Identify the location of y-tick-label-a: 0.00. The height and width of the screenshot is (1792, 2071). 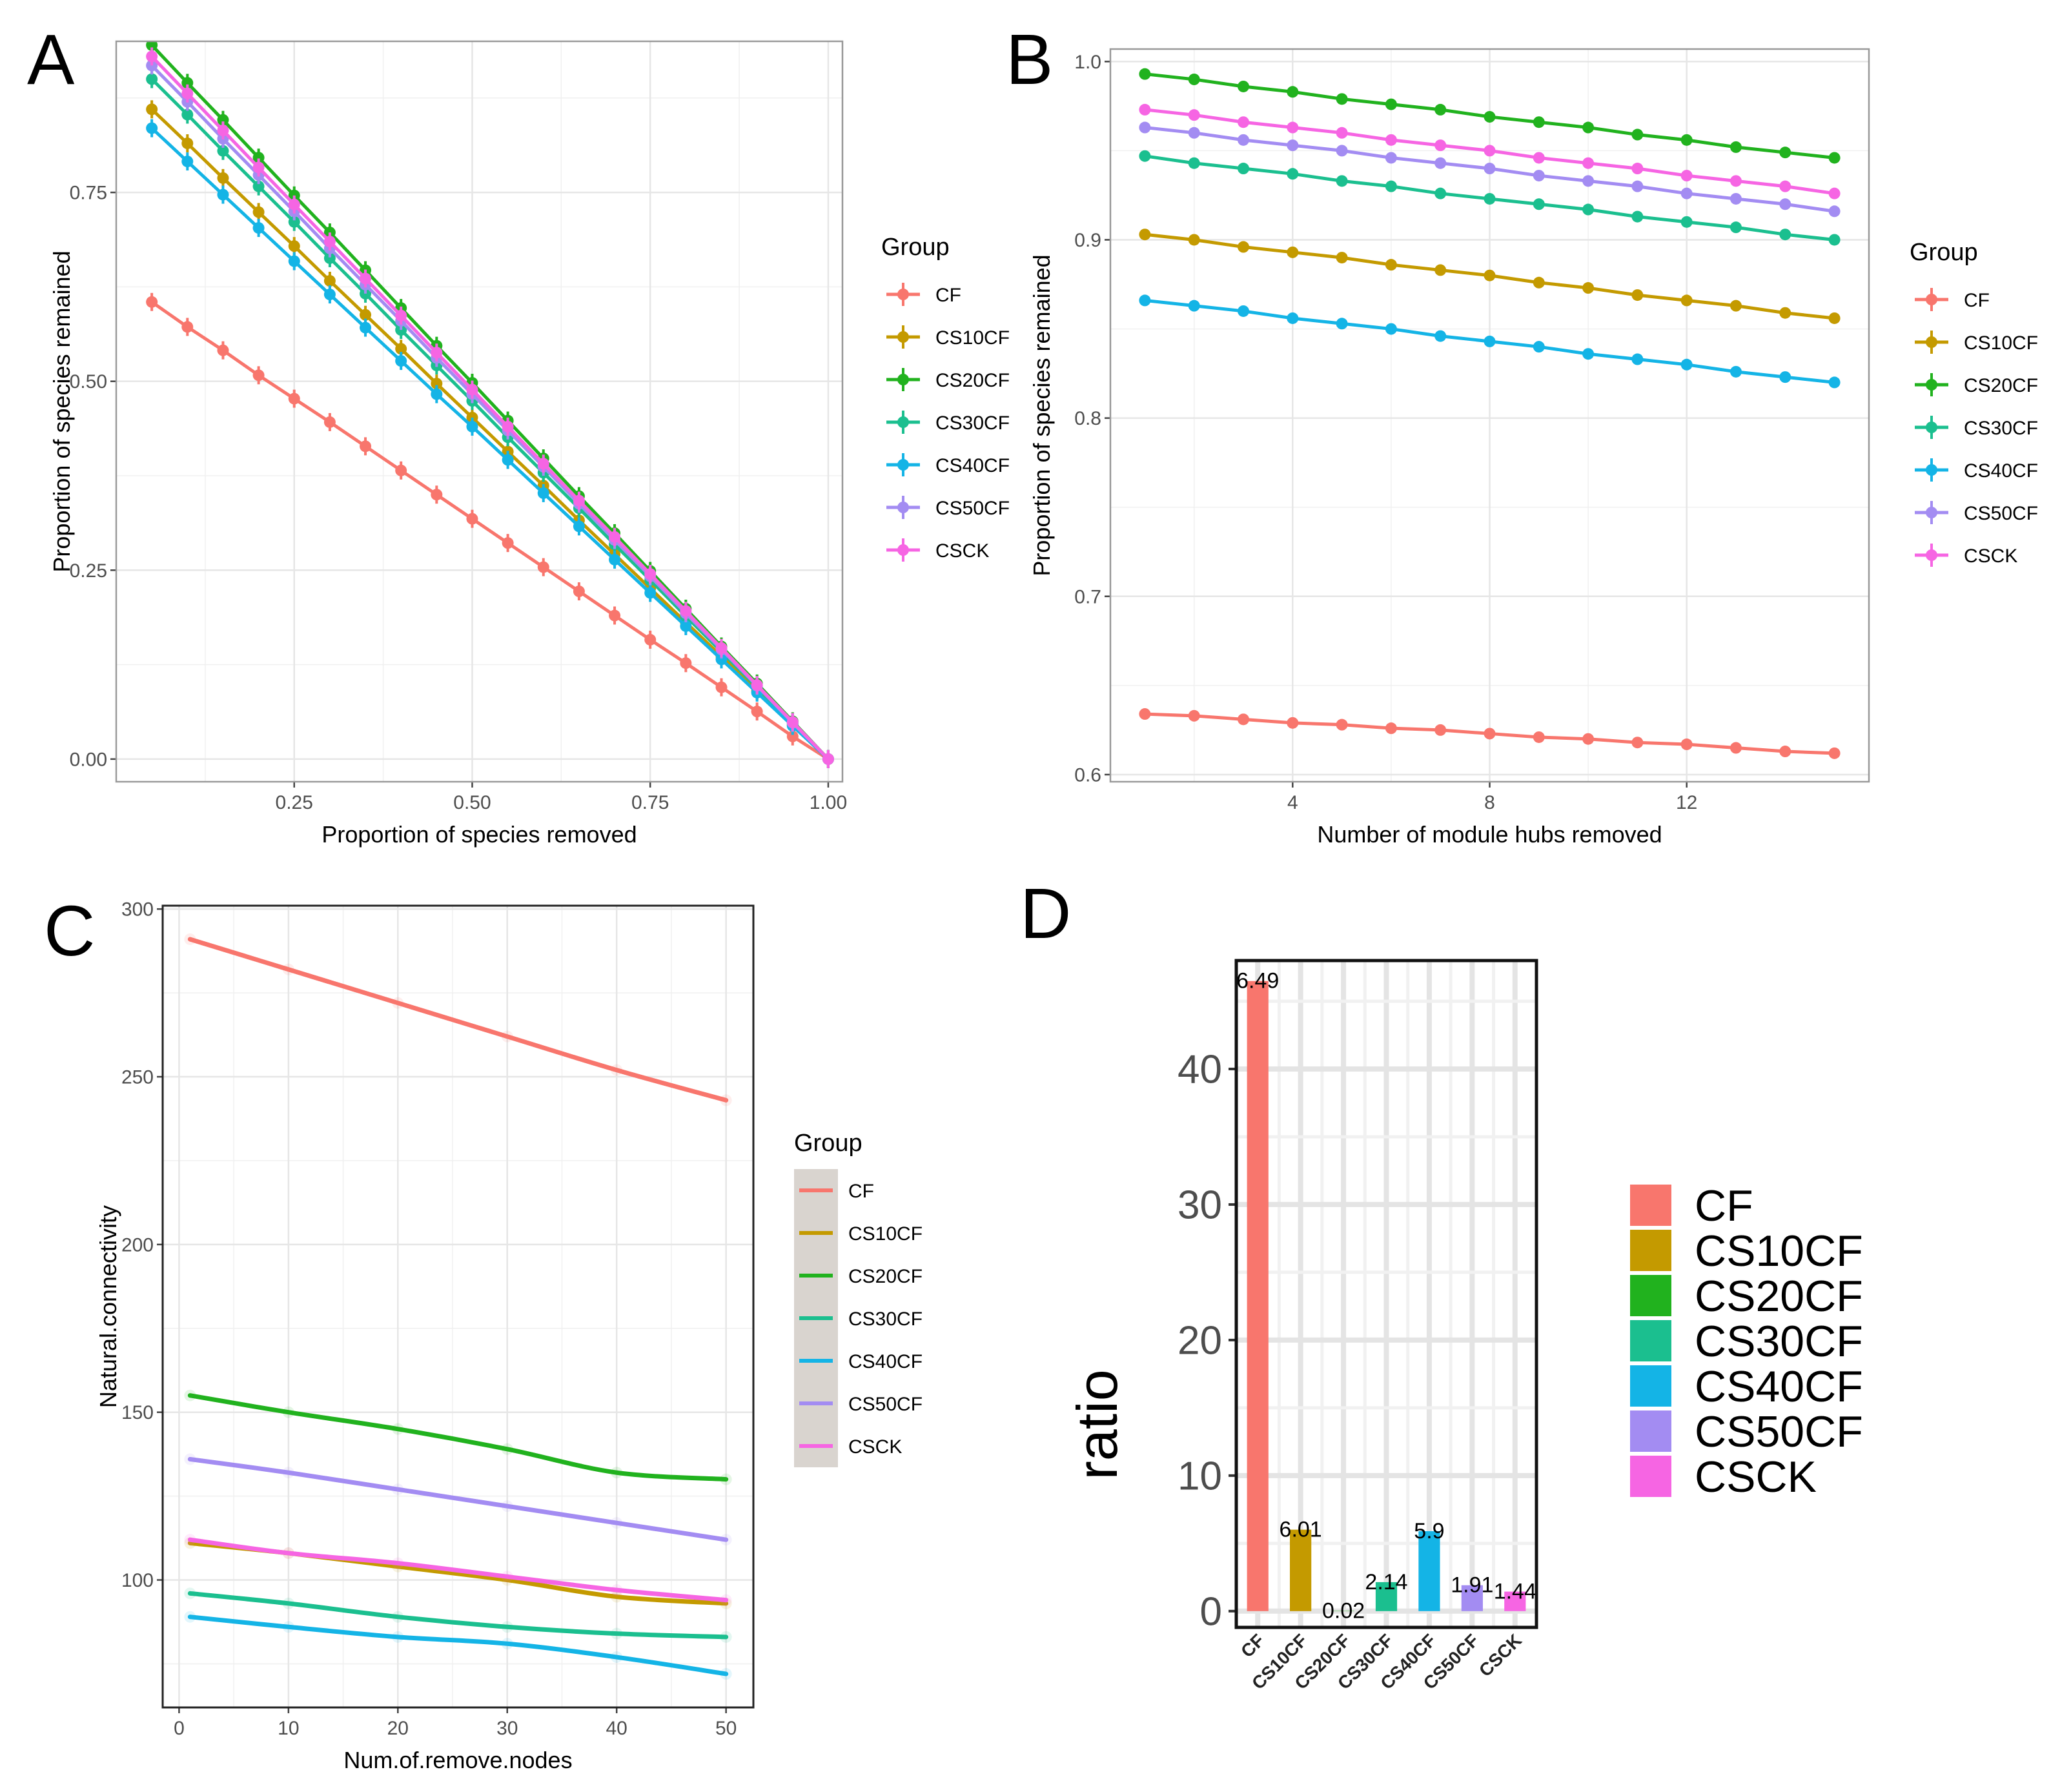
(88, 759).